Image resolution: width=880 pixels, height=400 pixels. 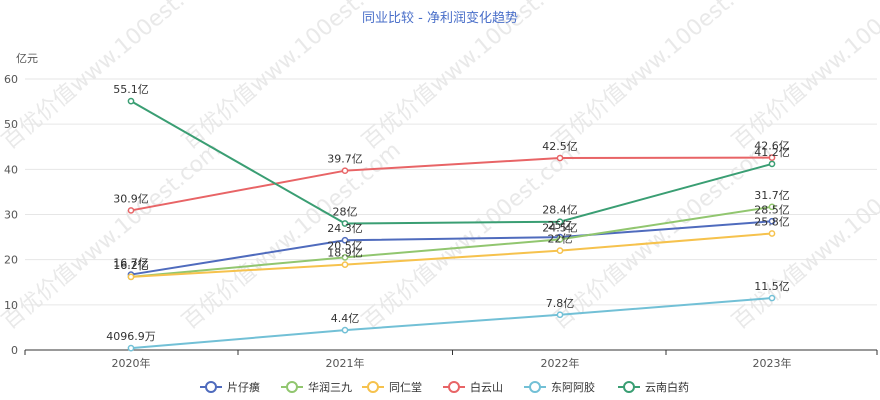 I want to click on legend: 片仔癀 华润三九 同仁堂 白云山 东阿阿胶 云南白药, so click(x=444, y=387).